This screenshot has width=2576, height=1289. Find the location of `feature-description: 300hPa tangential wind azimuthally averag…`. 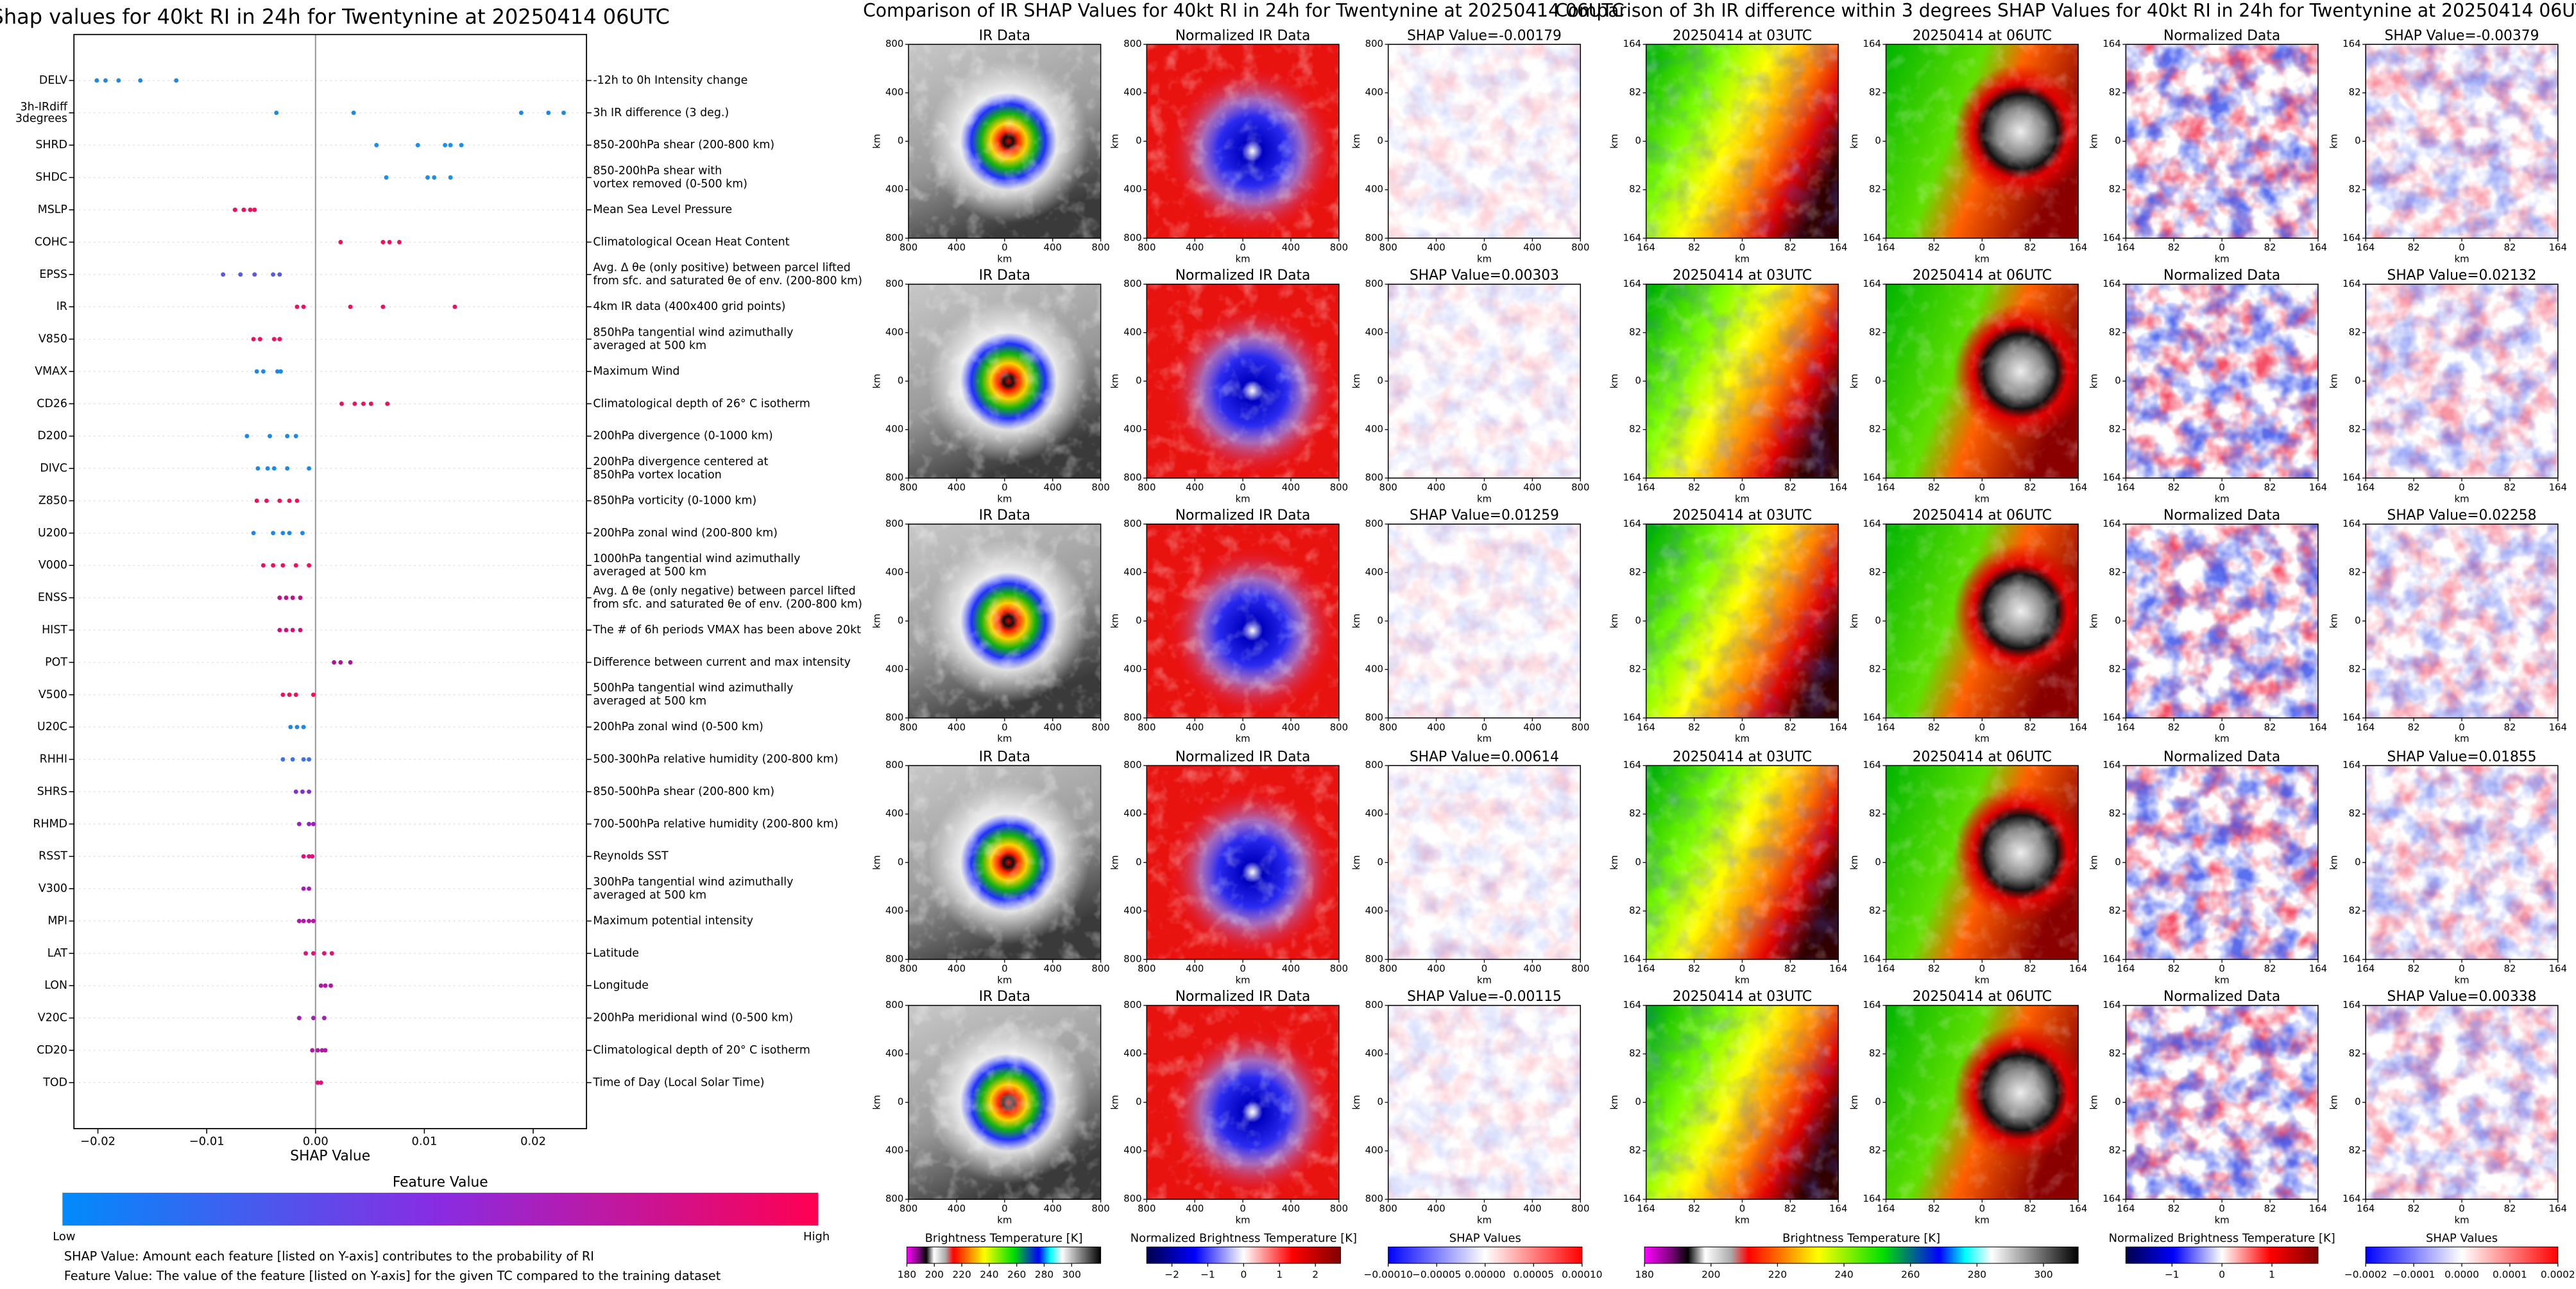

feature-description: 300hPa tangential wind azimuthally averag… is located at coordinates (693, 888).